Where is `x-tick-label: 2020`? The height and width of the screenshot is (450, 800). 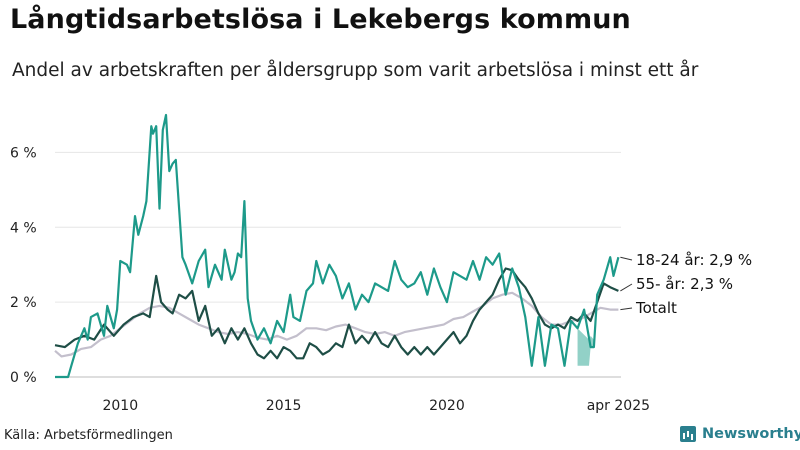 x-tick-label: 2020 is located at coordinates (447, 406).